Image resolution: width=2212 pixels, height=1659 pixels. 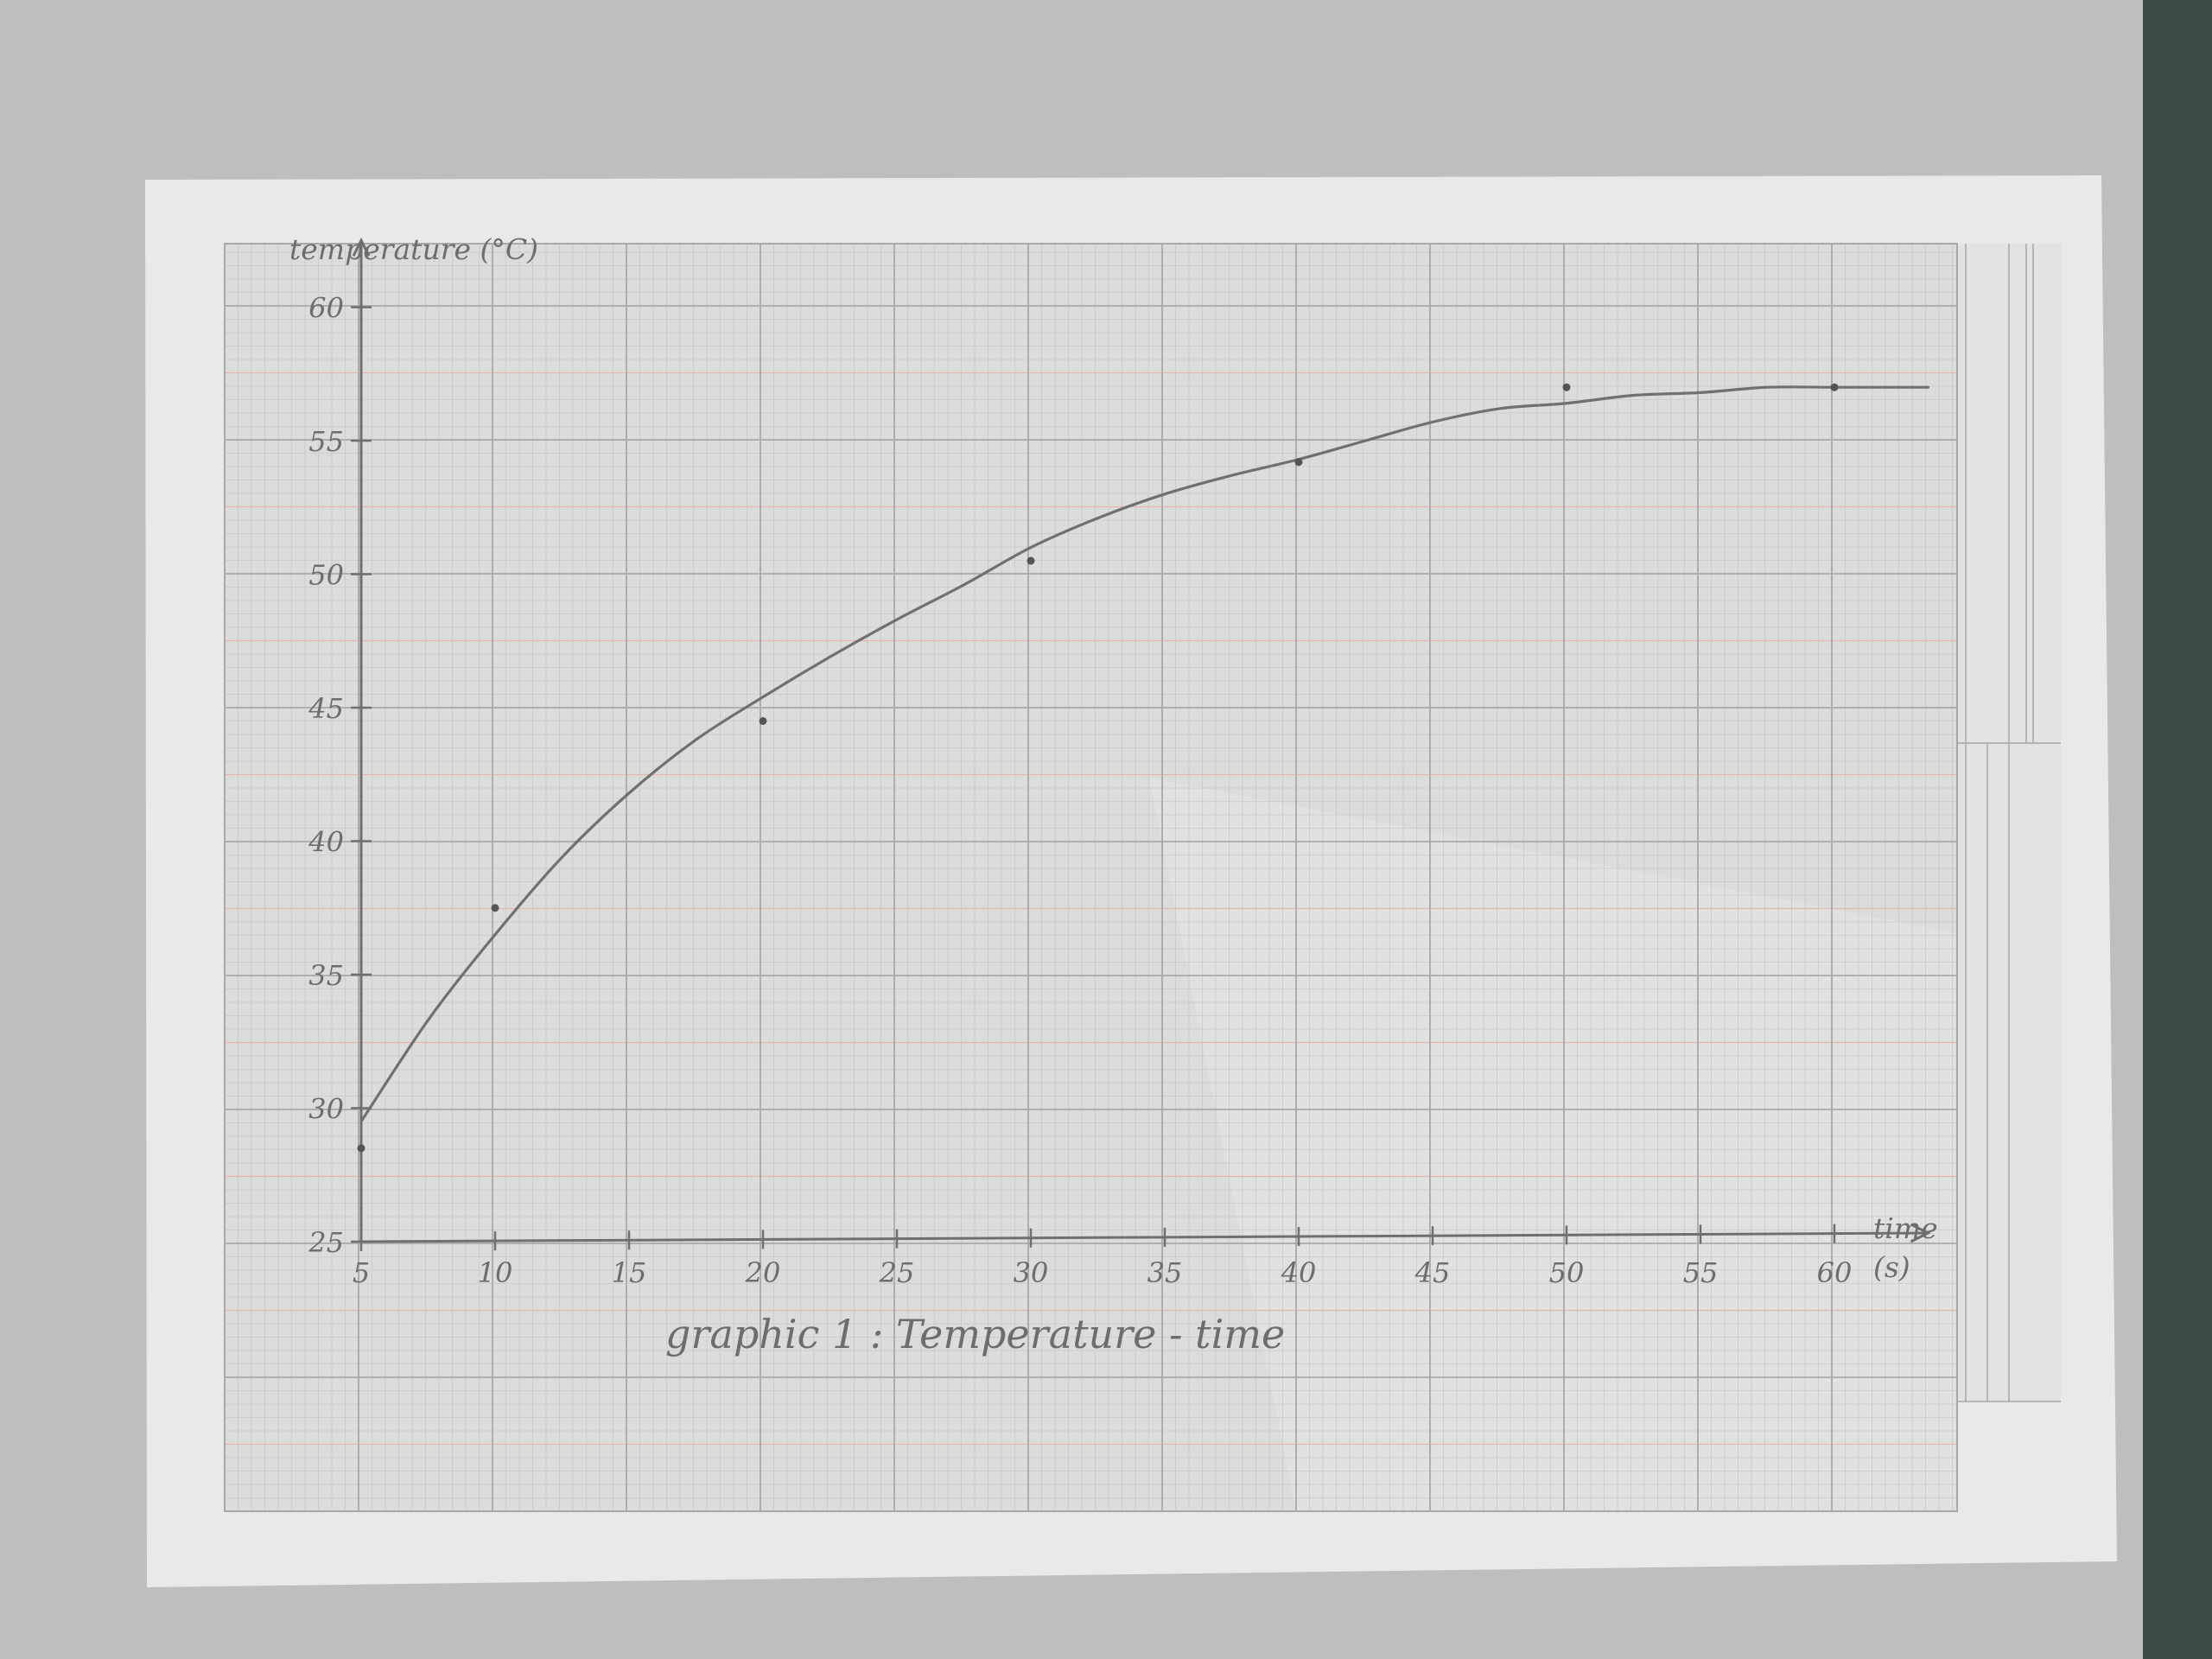 I want to click on x-axis-arrow, so click(x=1920, y=1233).